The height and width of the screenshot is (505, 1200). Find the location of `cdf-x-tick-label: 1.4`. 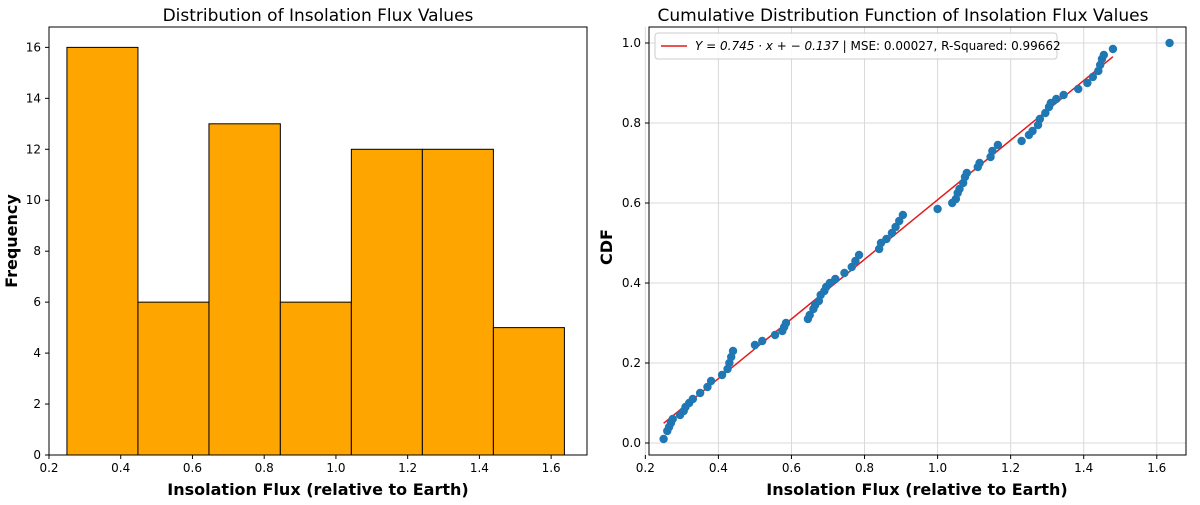

cdf-x-tick-label: 1.4 is located at coordinates (1083, 468).